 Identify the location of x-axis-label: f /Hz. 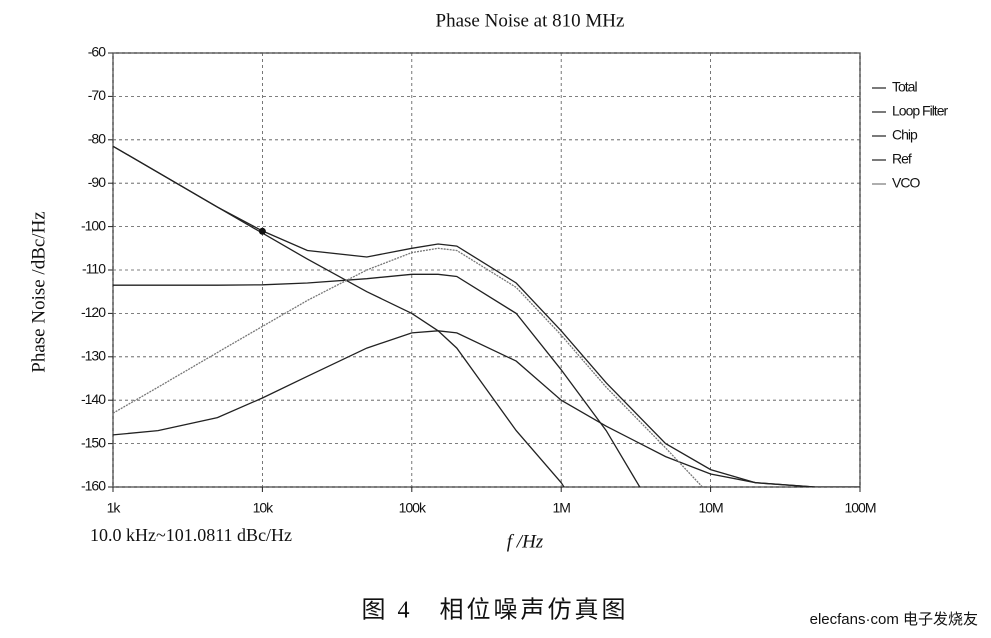
(525, 541).